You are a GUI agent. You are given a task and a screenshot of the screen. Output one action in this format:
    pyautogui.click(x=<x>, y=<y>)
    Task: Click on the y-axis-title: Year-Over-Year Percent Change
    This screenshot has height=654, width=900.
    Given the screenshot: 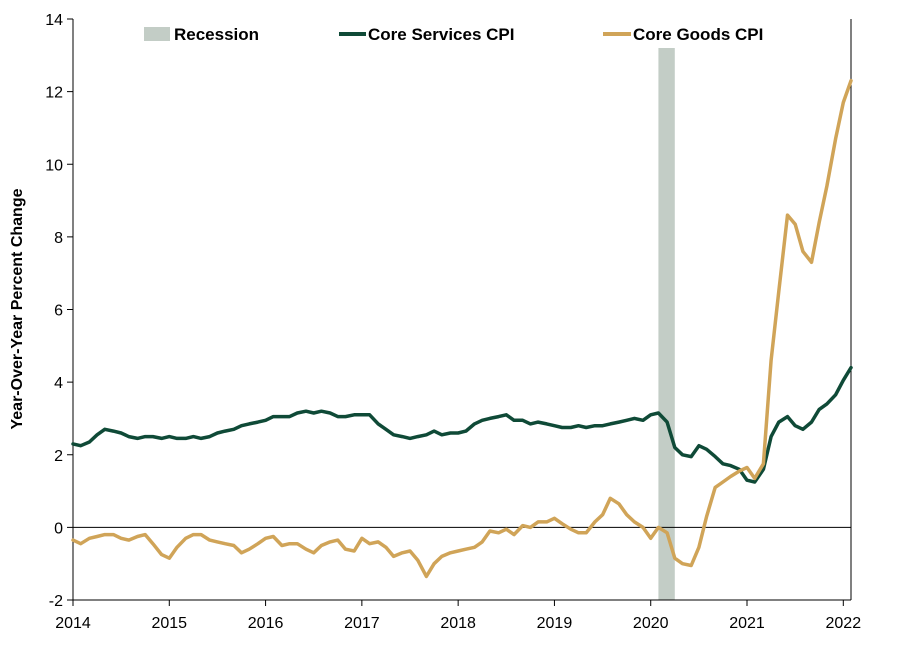 What is the action you would take?
    pyautogui.click(x=17, y=308)
    